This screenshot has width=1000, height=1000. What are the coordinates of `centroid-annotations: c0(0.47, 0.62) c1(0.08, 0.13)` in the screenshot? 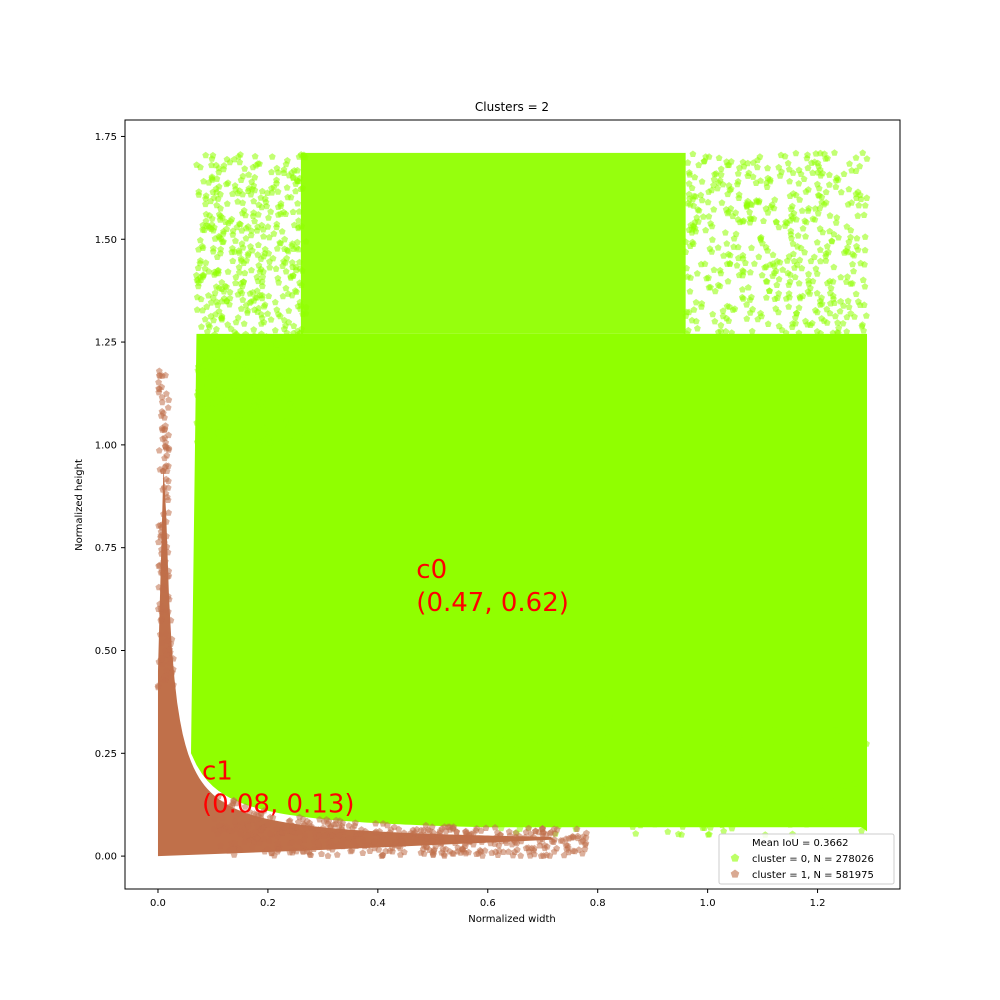 It's located at (385, 687).